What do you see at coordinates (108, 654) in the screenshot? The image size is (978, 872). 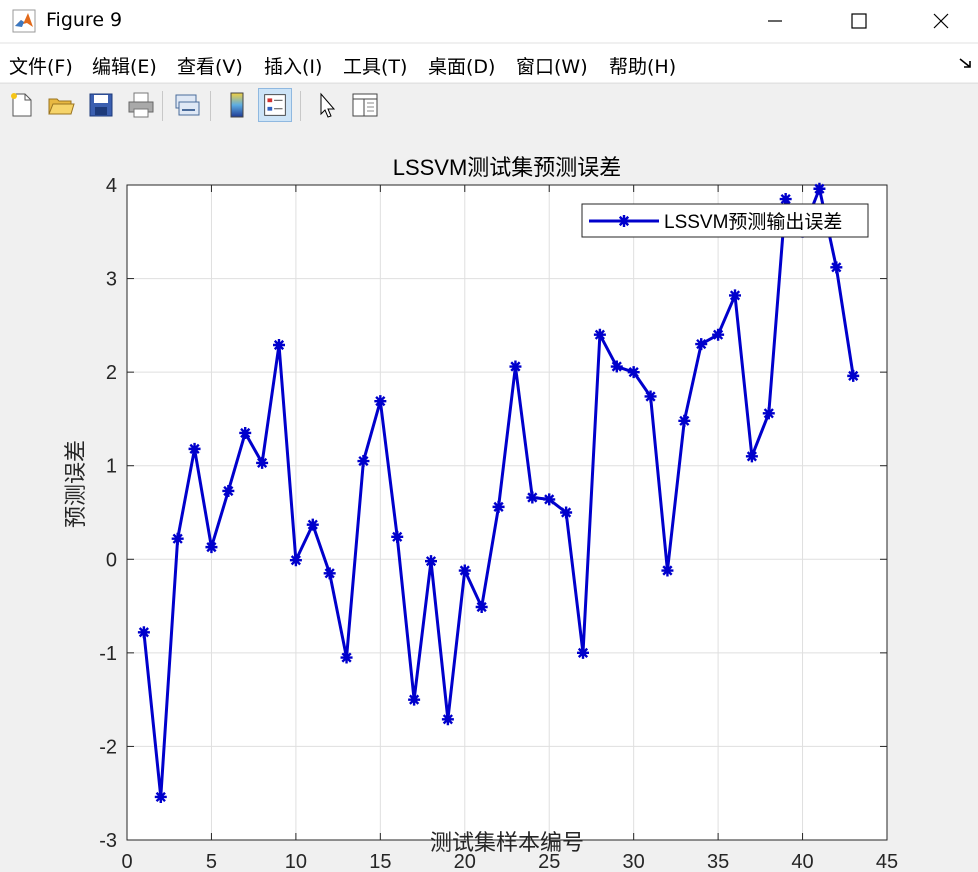 I see `y-tick-label: -1` at bounding box center [108, 654].